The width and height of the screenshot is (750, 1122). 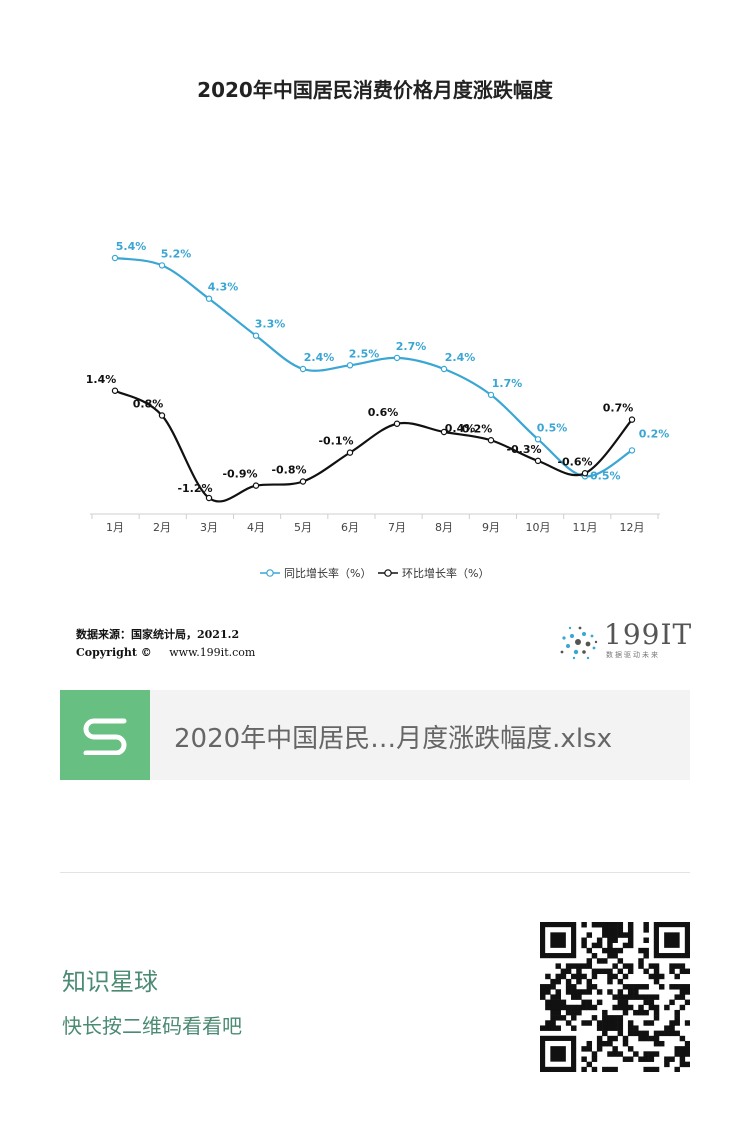 I want to click on source-url: www.199it.com, so click(x=212, y=652).